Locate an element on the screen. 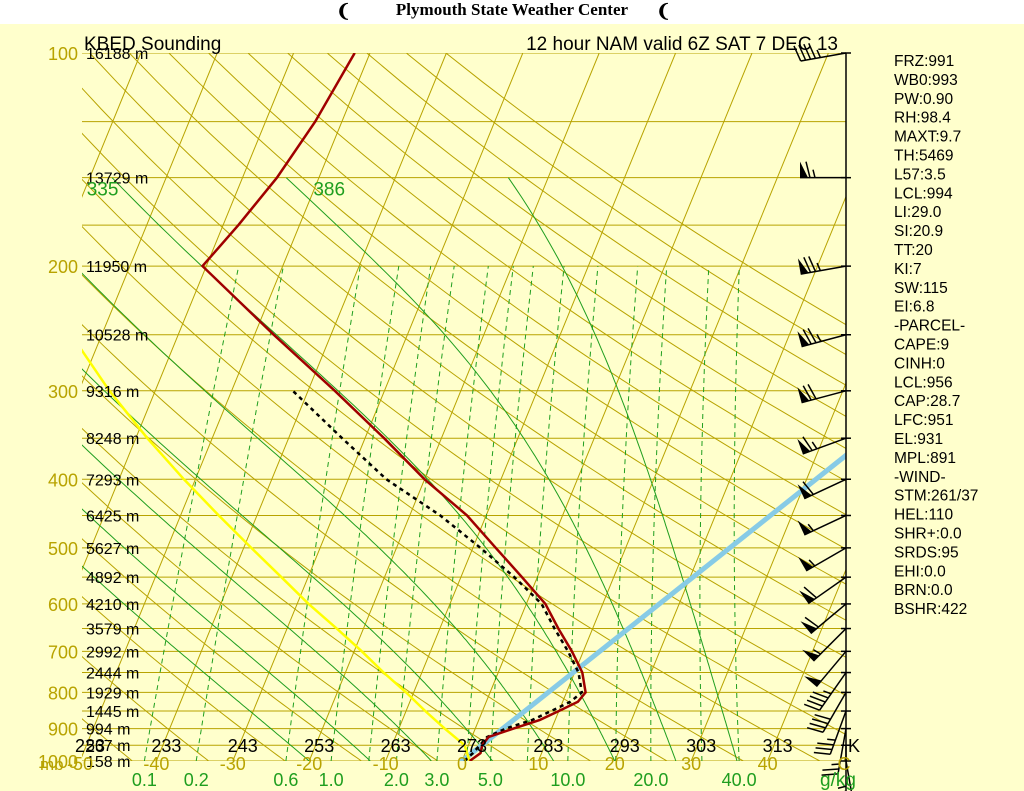 The width and height of the screenshot is (1024, 791). temperature-tick-label: -10 is located at coordinates (386, 764).